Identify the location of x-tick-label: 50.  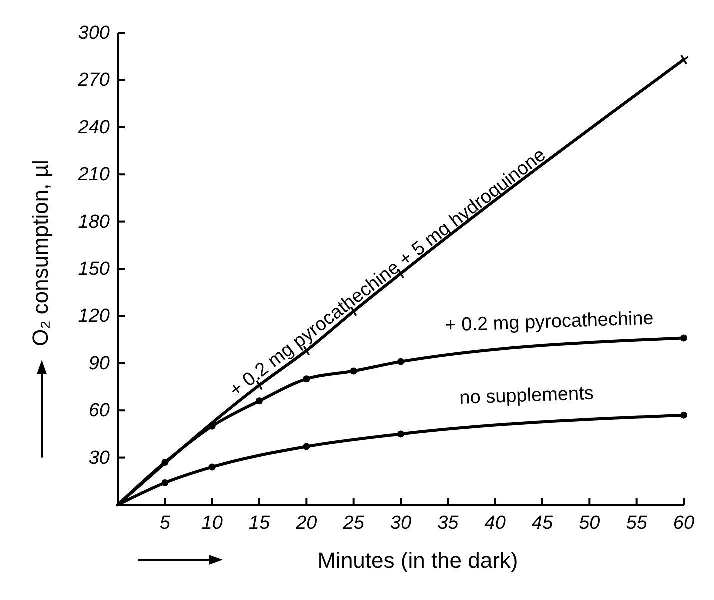
(590, 523).